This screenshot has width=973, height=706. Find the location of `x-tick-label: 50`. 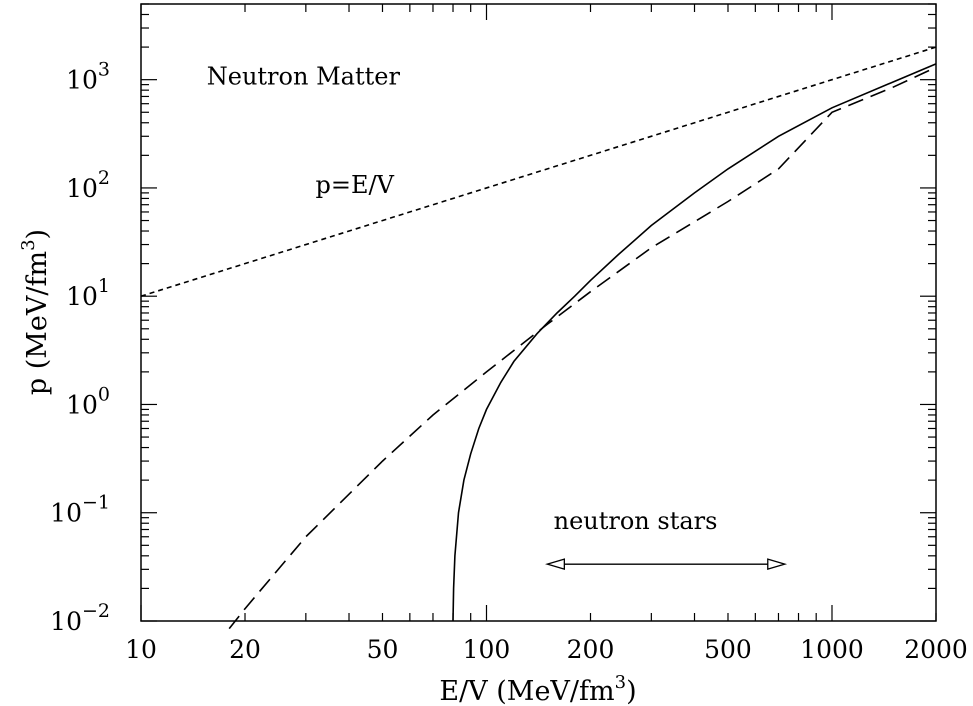

x-tick-label: 50 is located at coordinates (383, 649).